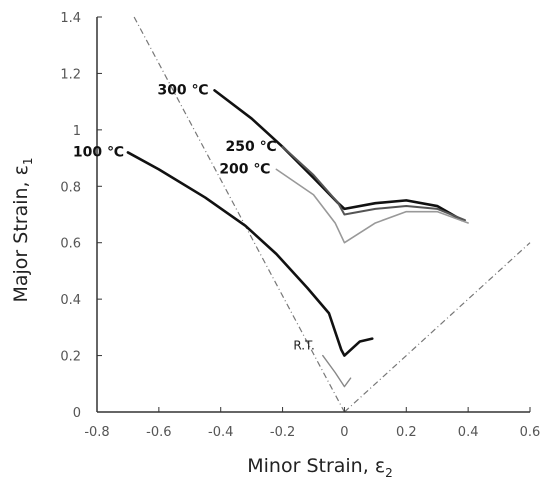 The image size is (553, 486). Describe the element at coordinates (530, 432) in the screenshot. I see `x-tick-label: 0.6` at that location.